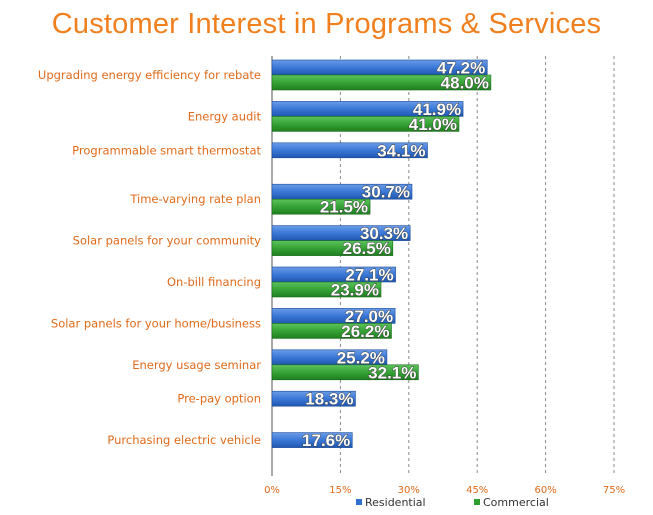  What do you see at coordinates (156, 323) in the screenshot?
I see `category-label: Solar panels for your home/business` at bounding box center [156, 323].